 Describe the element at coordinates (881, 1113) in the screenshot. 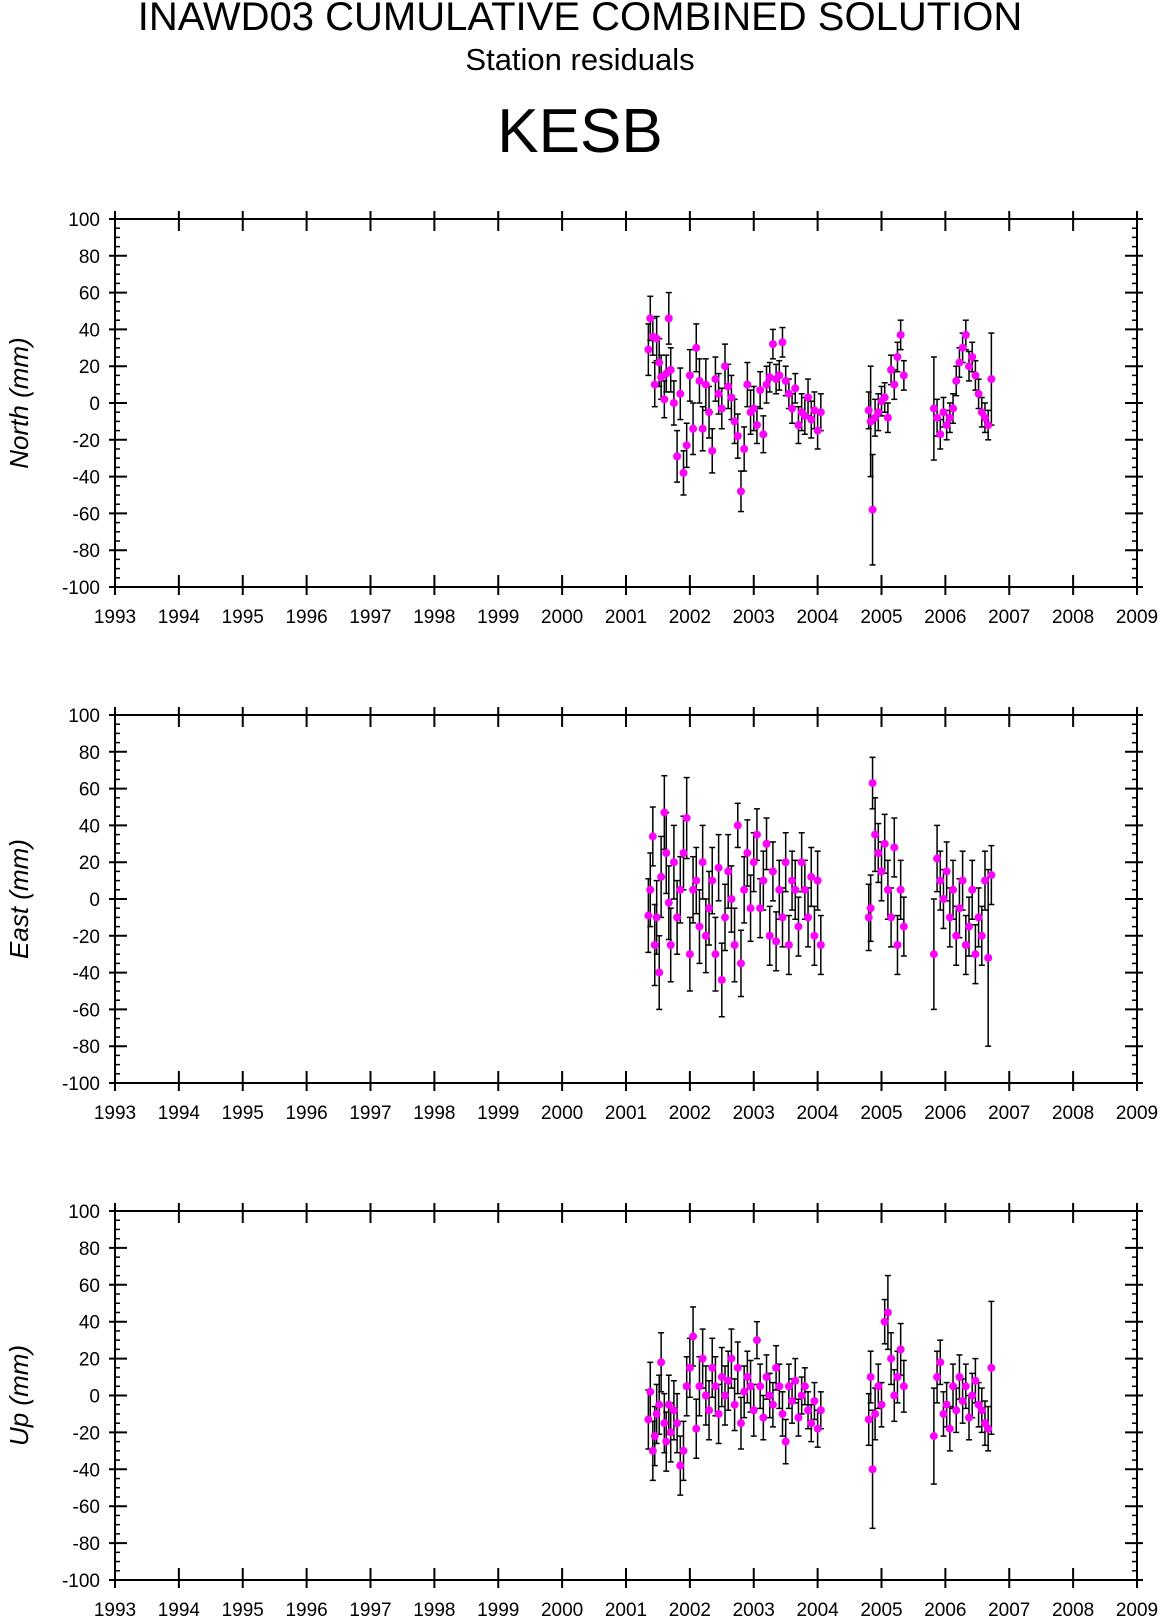

I see `x-tick-label: 2005` at that location.